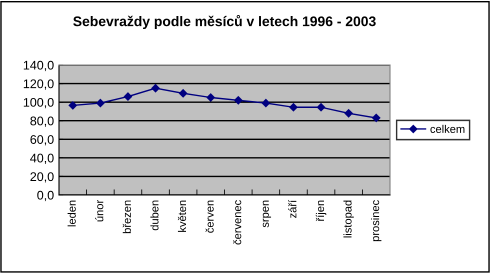 The height and width of the screenshot is (273, 491). I want to click on chart-title: Sebevraždy podle měsíců v letech 1996 - 2003, so click(224, 21).